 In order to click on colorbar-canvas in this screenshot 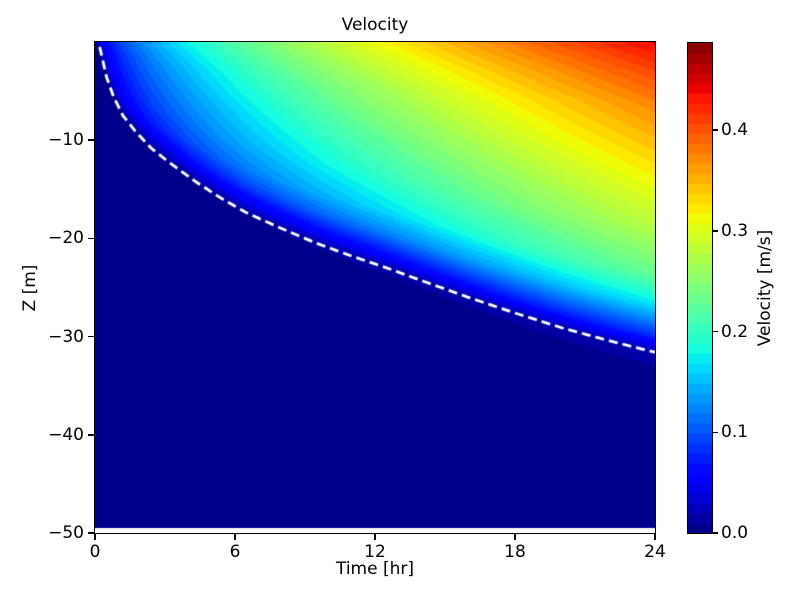, I will do `click(700, 288)`.